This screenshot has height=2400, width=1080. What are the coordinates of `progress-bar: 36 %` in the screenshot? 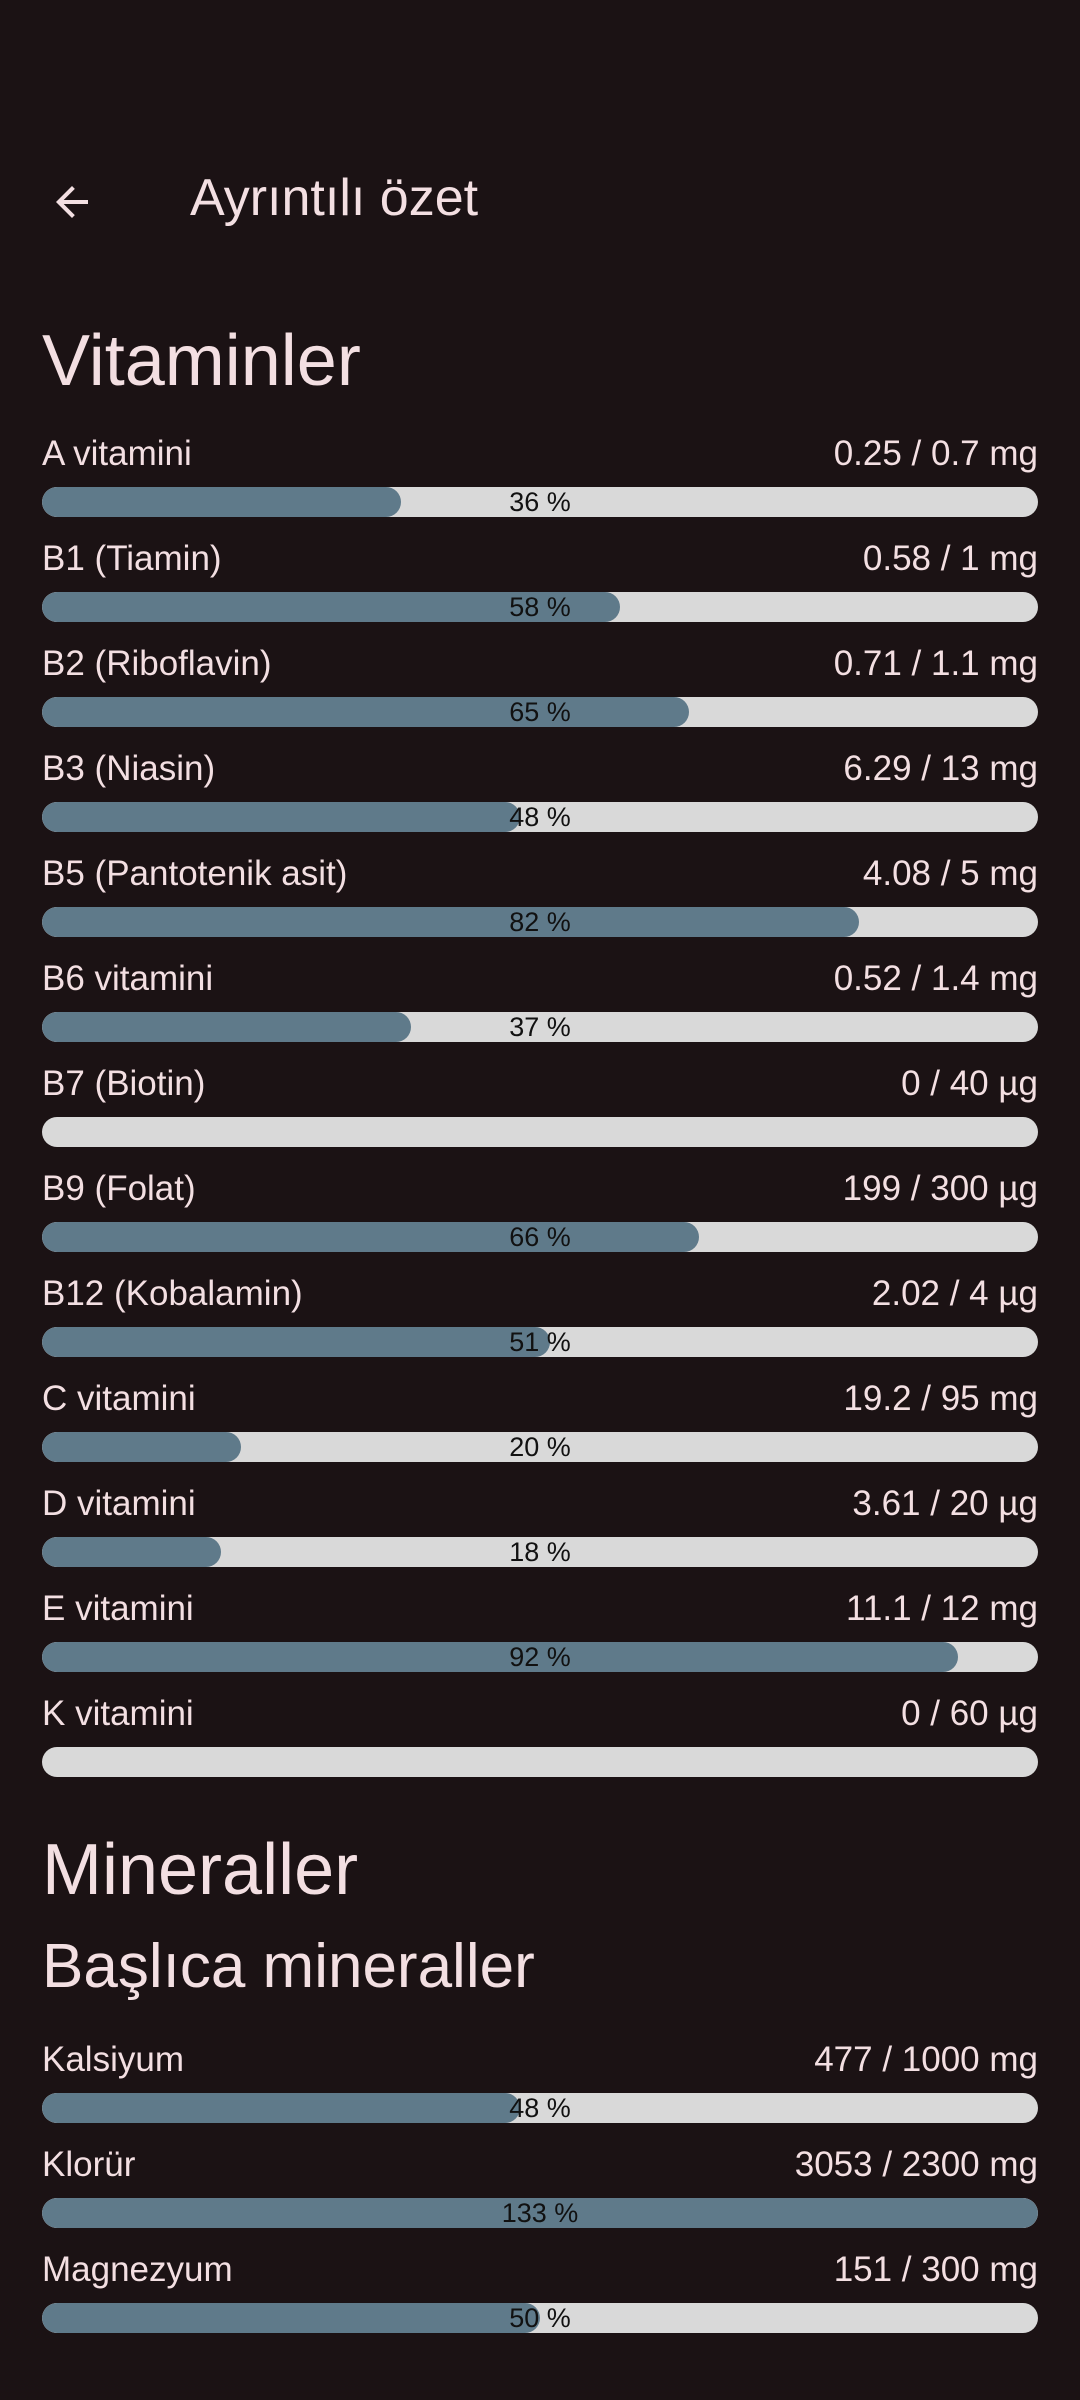 It's located at (540, 502).